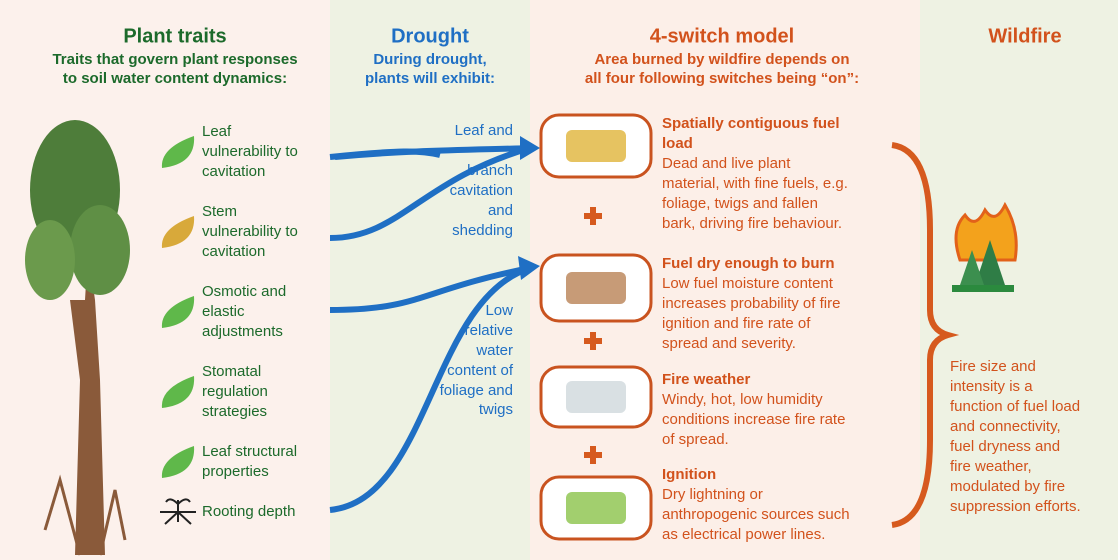 This screenshot has height=560, width=1118. I want to click on switch-title: Fuel dry enough to burn, so click(748, 263).